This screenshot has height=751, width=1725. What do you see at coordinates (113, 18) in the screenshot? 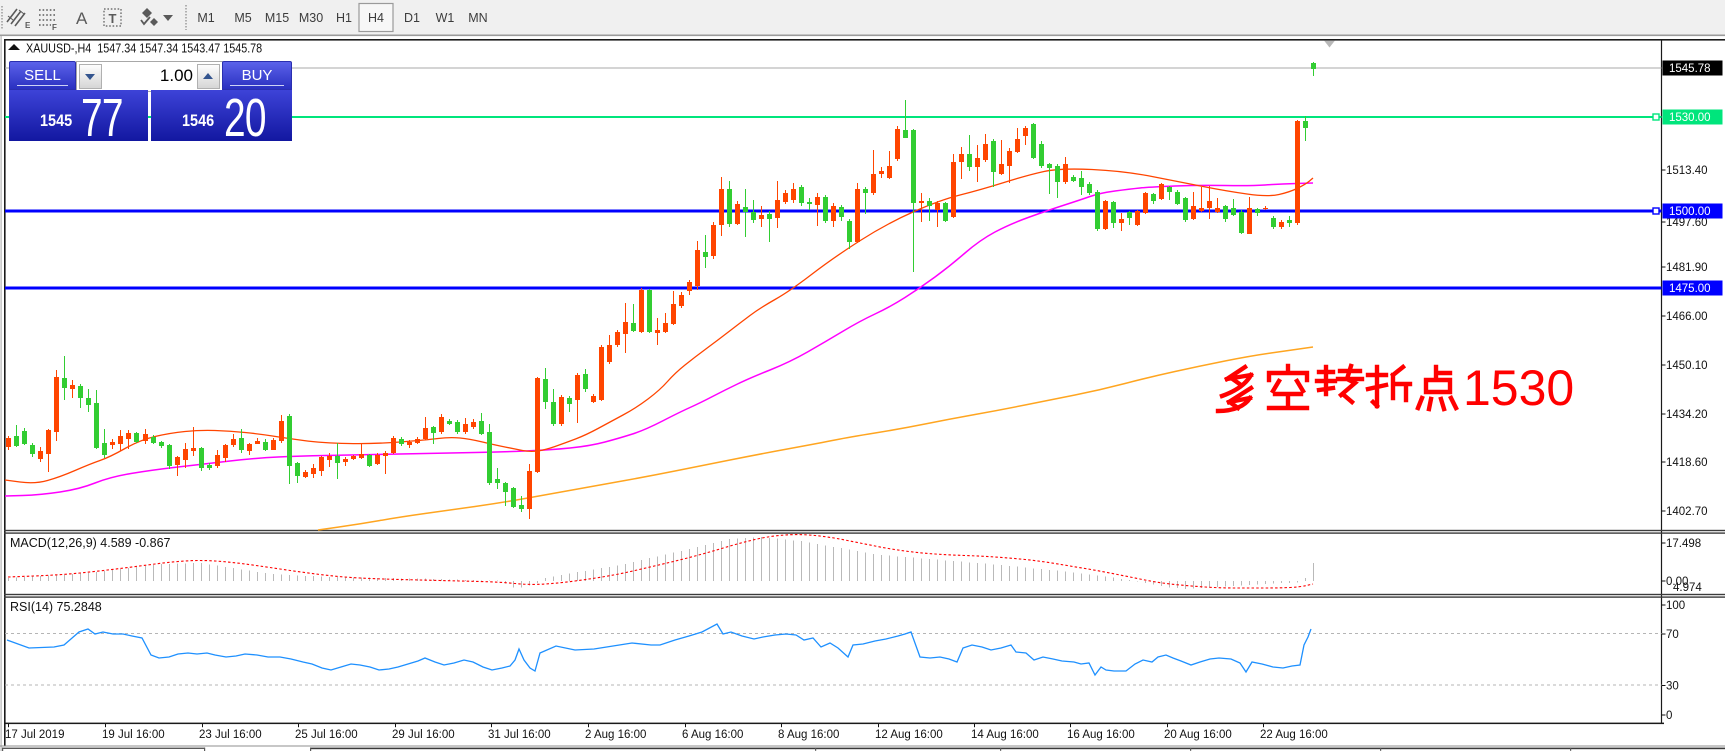
I see `svg-text: T` at bounding box center [113, 18].